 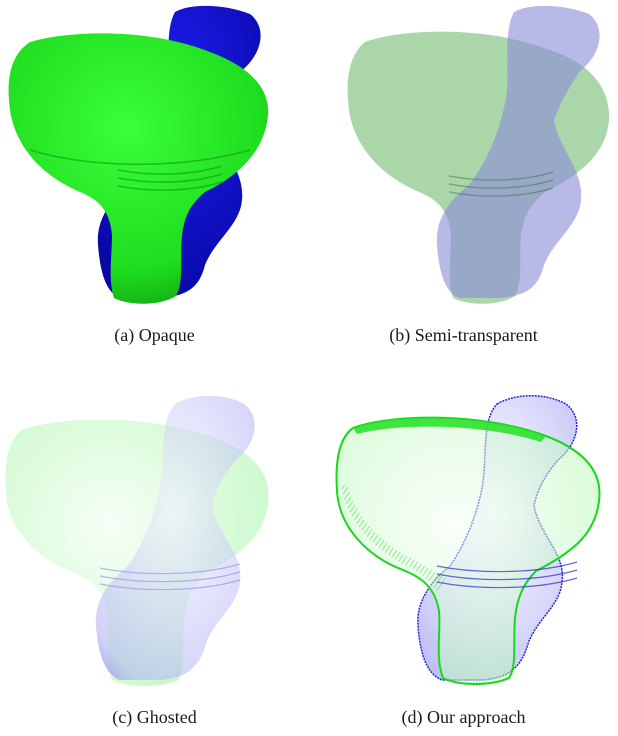 What do you see at coordinates (154, 717) in the screenshot?
I see `caption-ghosted: (c) Ghosted` at bounding box center [154, 717].